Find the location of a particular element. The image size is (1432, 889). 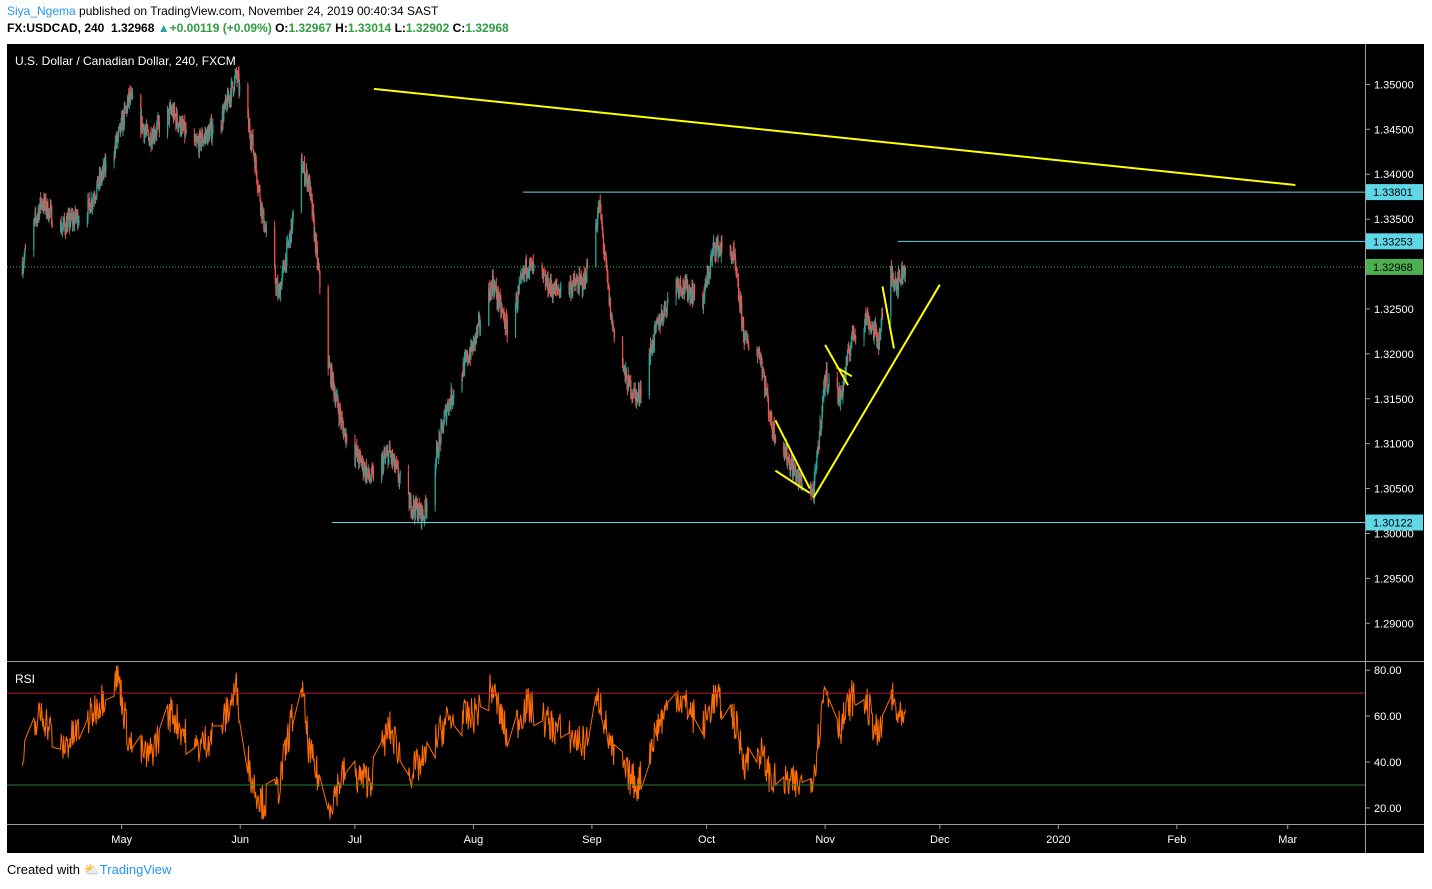

time-tick-label: Oct is located at coordinates (706, 840).